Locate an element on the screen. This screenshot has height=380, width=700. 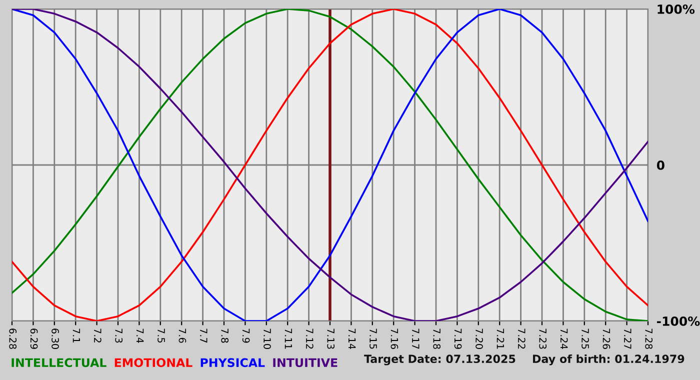
x-tick-label: 7.20 is located at coordinates (479, 338).